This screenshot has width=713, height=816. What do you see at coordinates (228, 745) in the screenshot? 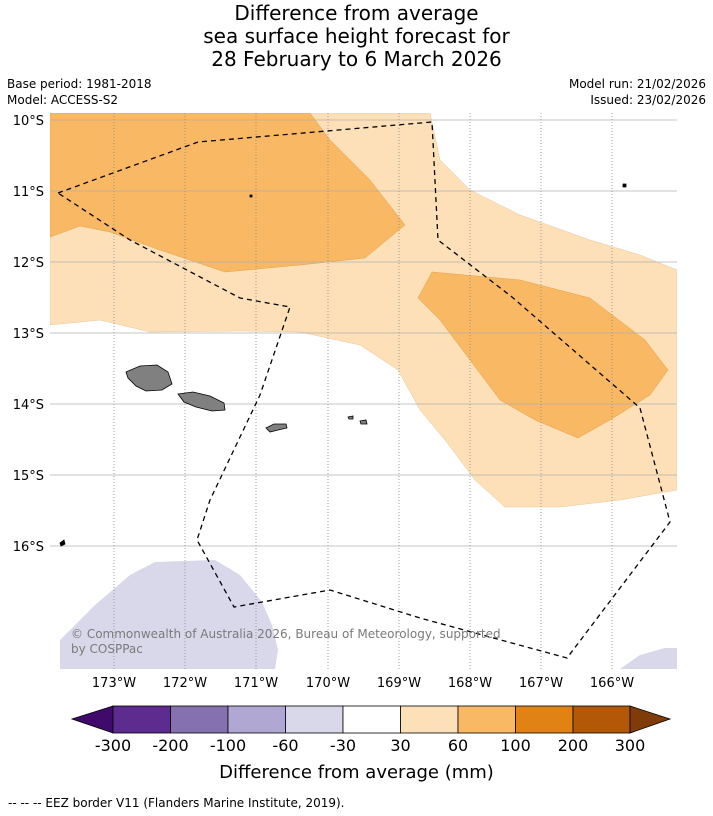
I see `colorbar-tick: -100` at bounding box center [228, 745].